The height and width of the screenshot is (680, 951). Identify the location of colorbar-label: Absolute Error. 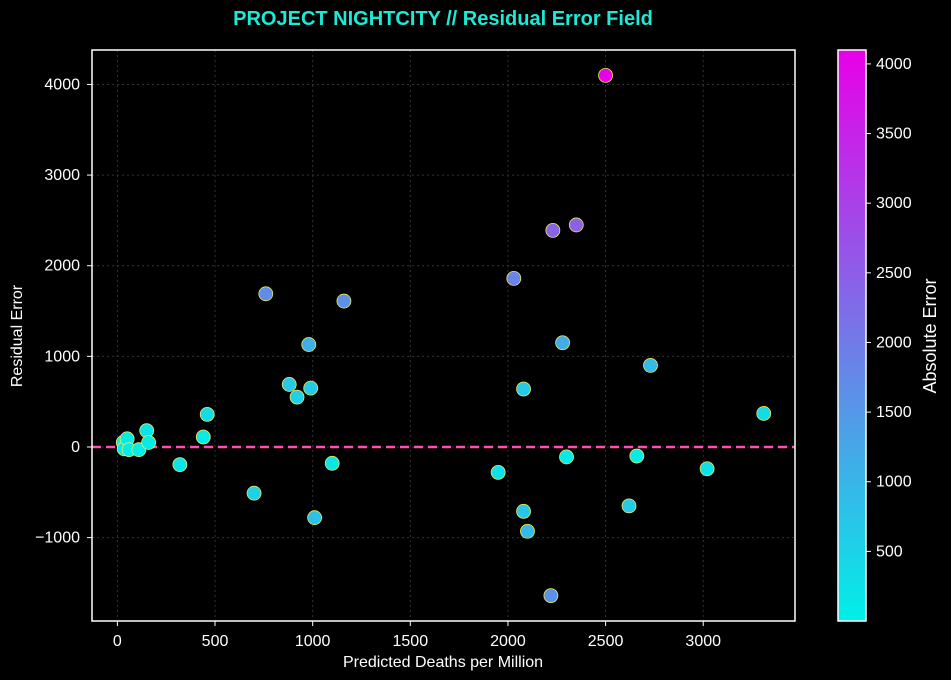
(930, 335).